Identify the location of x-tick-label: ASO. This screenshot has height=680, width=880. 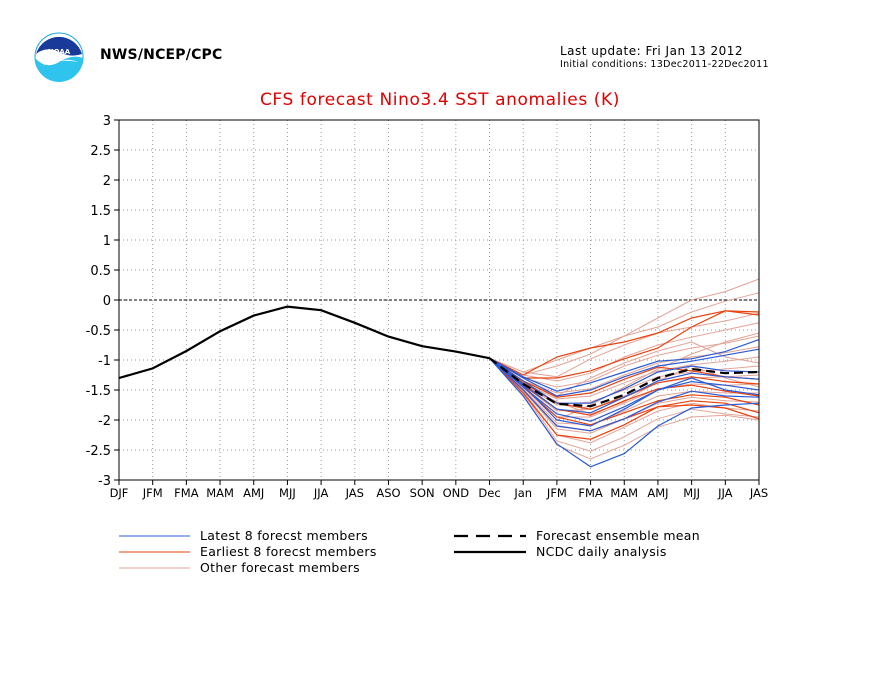
(388, 493).